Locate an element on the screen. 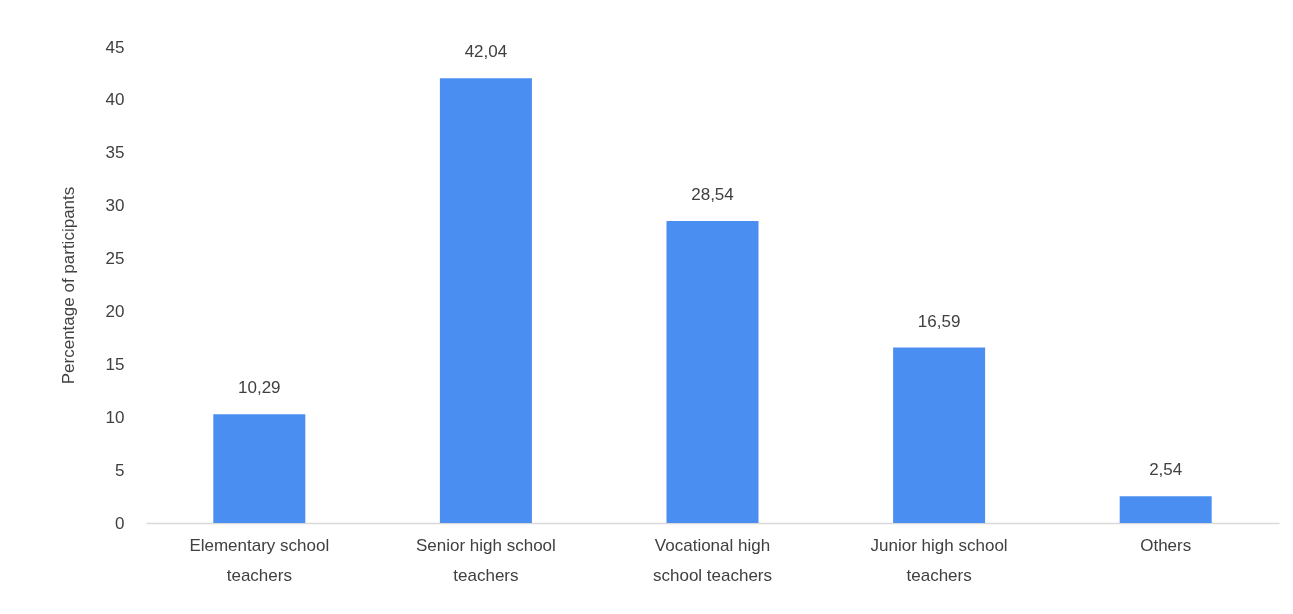 Image resolution: width=1293 pixels, height=614 pixels. y-tick-label: 35 is located at coordinates (115, 153).